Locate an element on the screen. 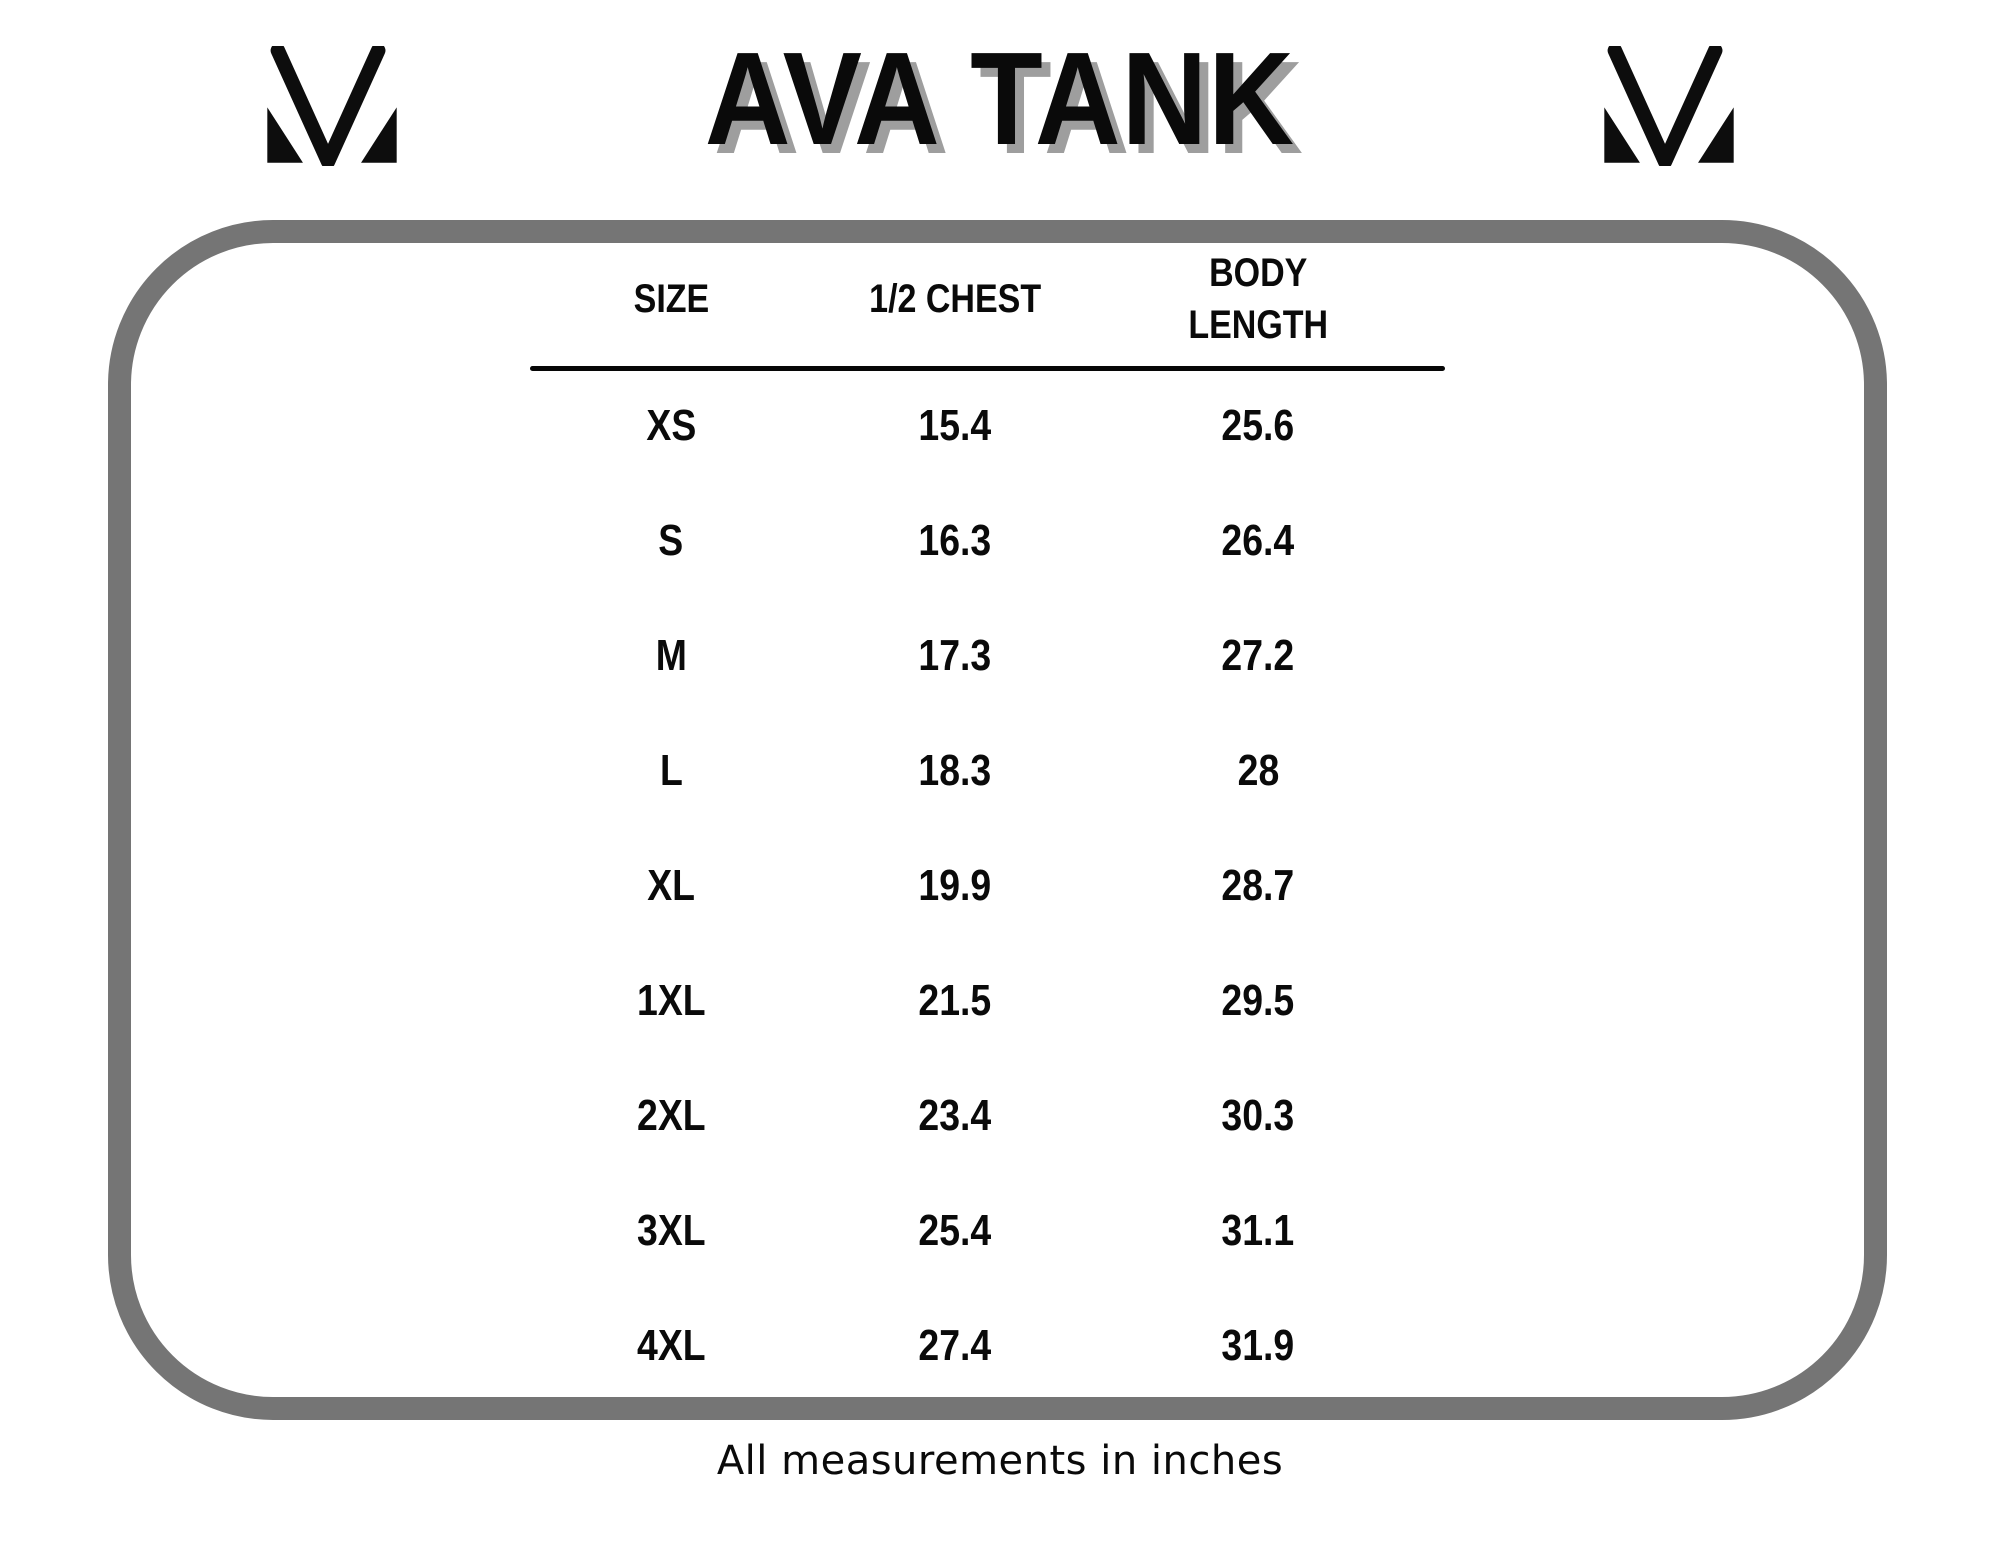 The height and width of the screenshot is (1545, 2000). body-length-cell: 30.3 is located at coordinates (1258, 1115).